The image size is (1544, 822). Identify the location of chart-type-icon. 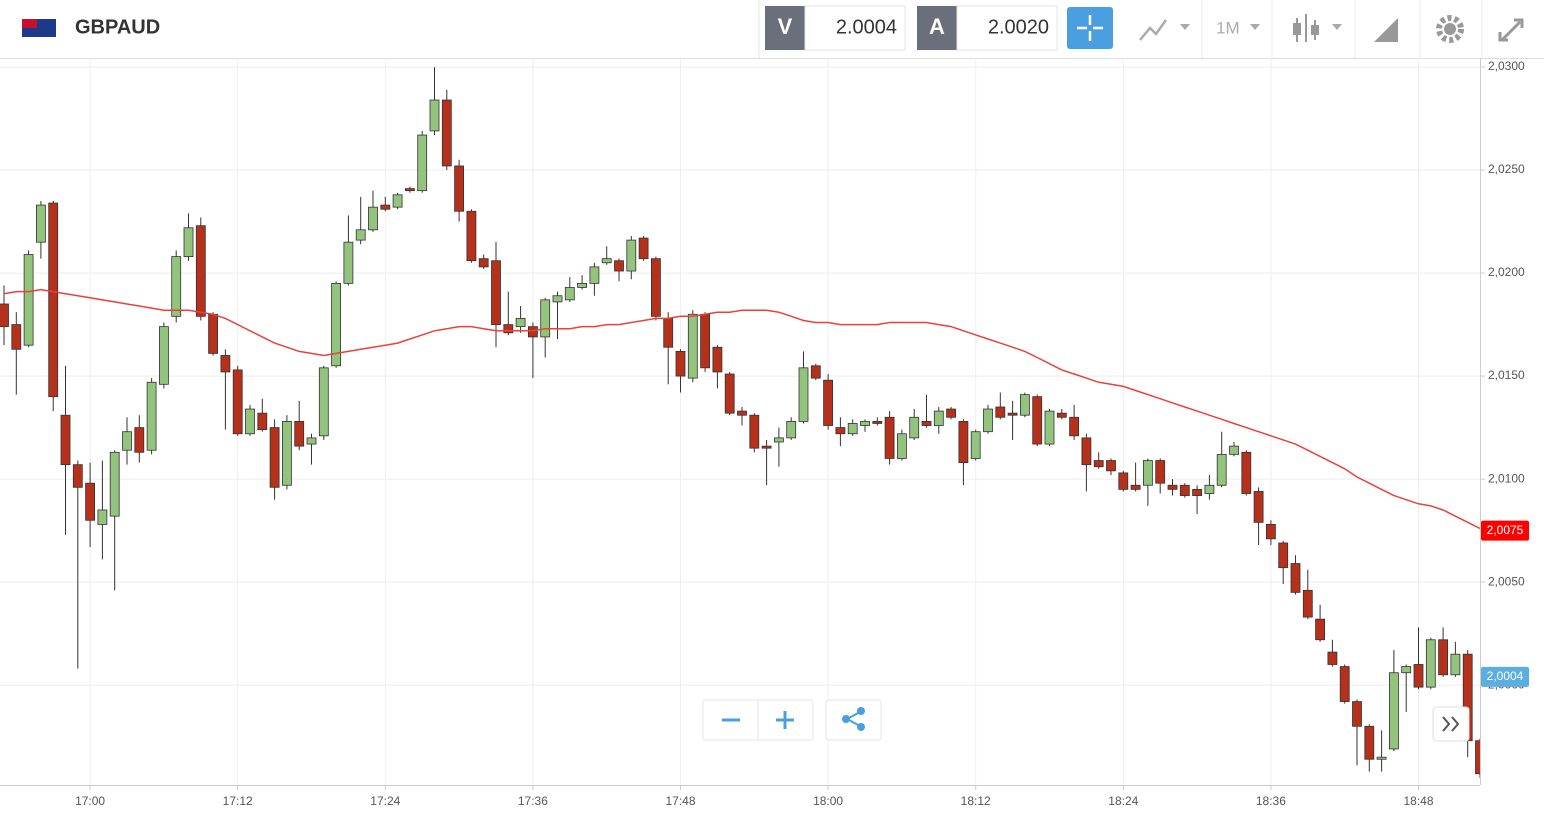
(1153, 30).